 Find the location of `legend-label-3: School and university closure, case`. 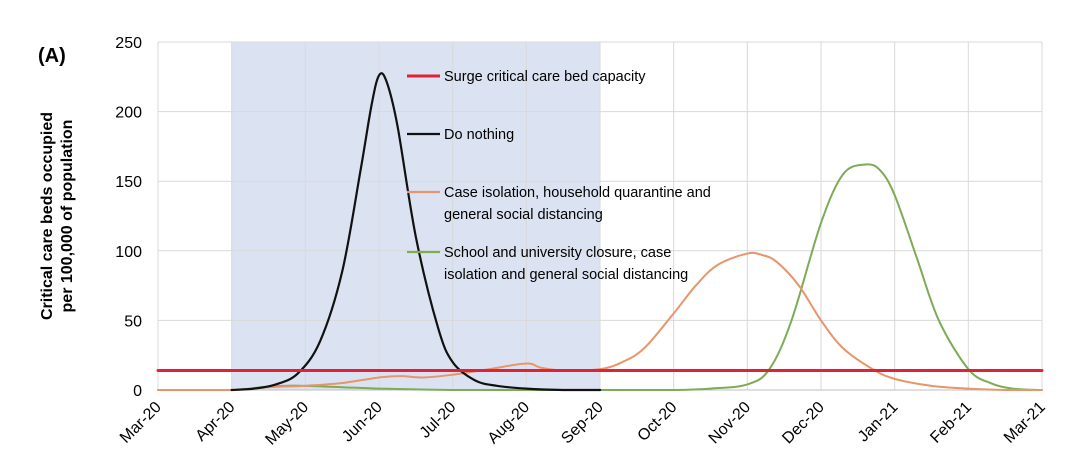

legend-label-3: School and university closure, case is located at coordinates (557, 253).